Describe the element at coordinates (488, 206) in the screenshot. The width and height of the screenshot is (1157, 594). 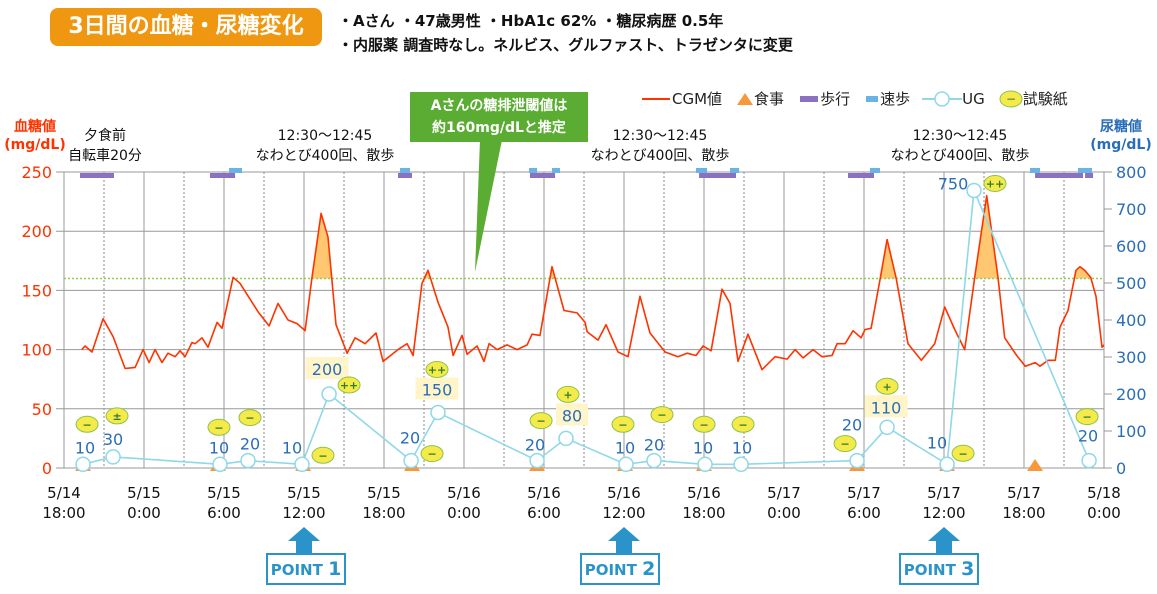
I see `callout-tail` at that location.